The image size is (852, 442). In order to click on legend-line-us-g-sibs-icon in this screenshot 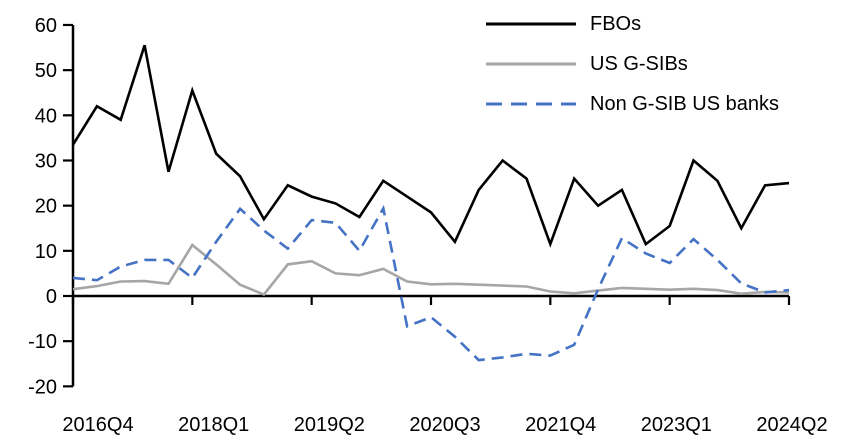, I will do `click(531, 64)`.